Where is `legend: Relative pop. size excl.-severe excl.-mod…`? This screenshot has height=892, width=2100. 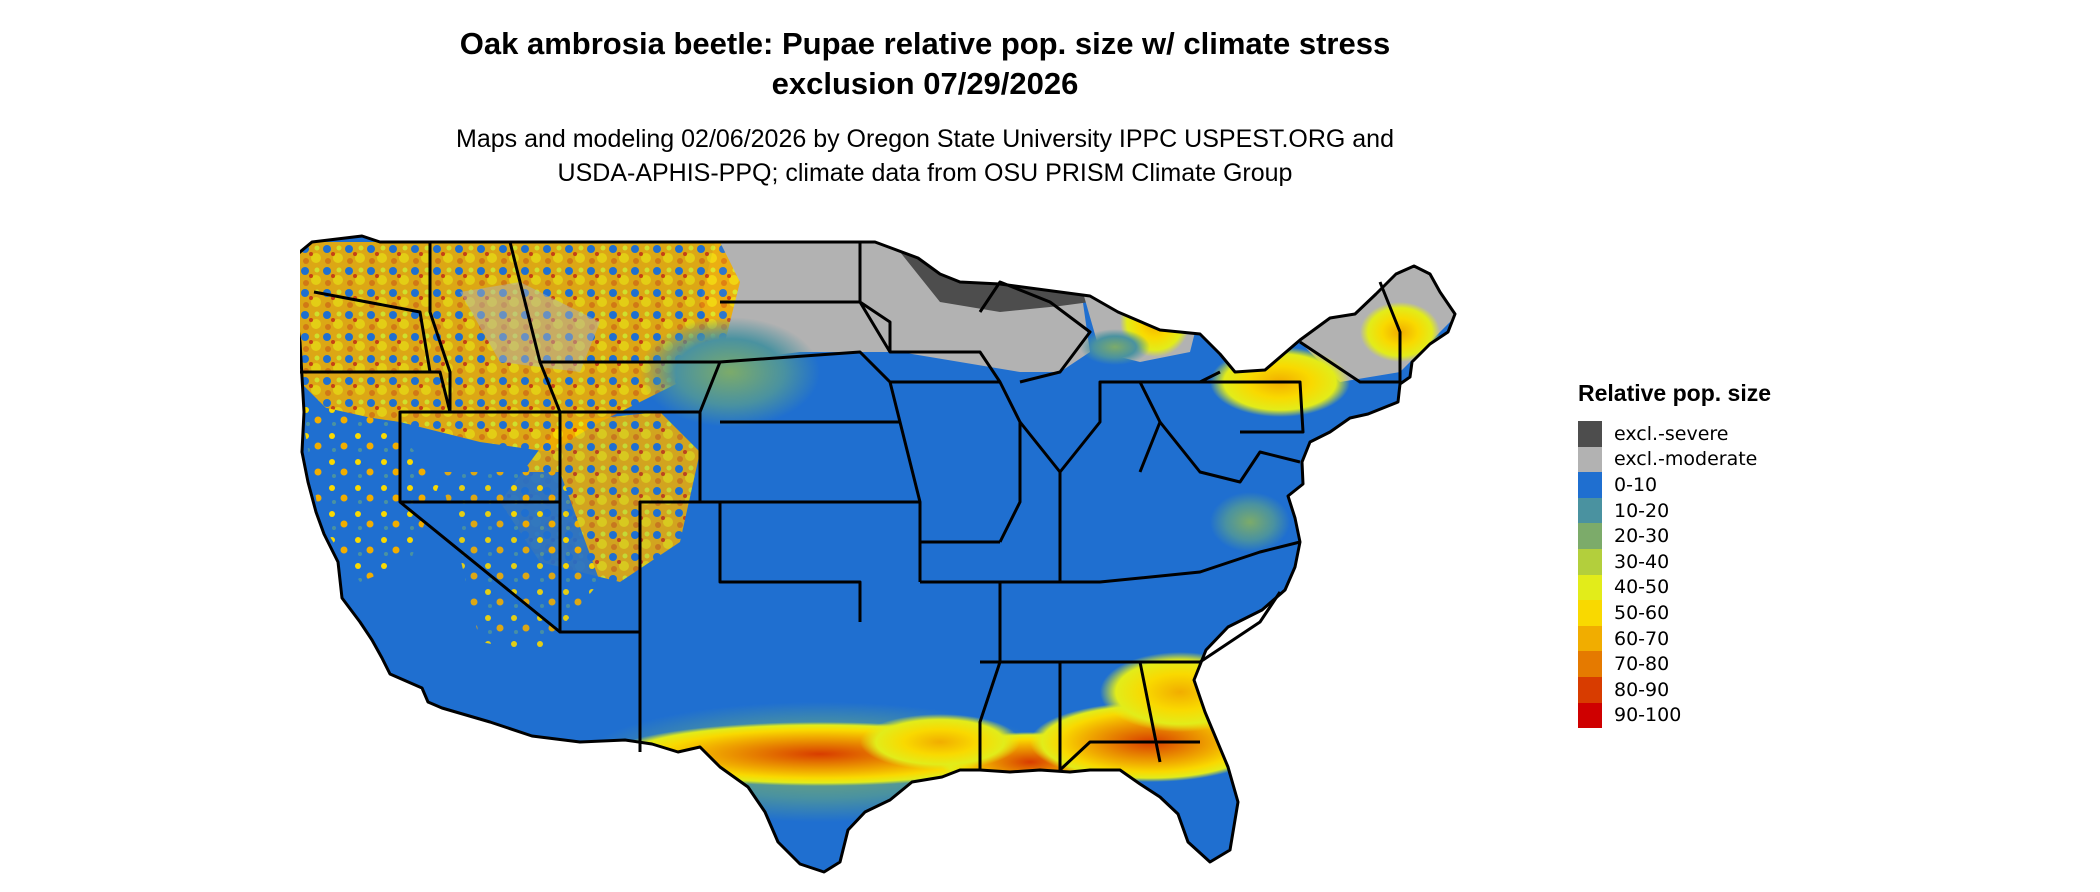
legend: Relative pop. size excl.-severe excl.-mod… is located at coordinates (1675, 554).